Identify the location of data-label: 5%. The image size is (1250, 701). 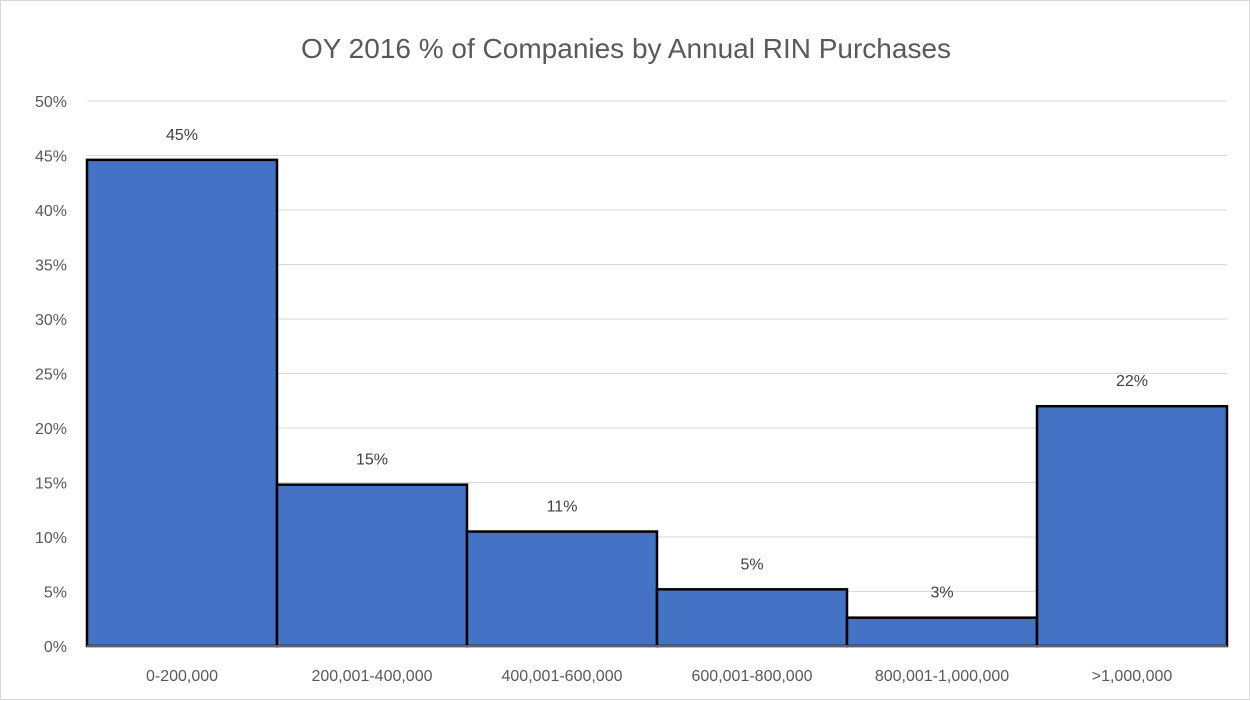
(751, 564).